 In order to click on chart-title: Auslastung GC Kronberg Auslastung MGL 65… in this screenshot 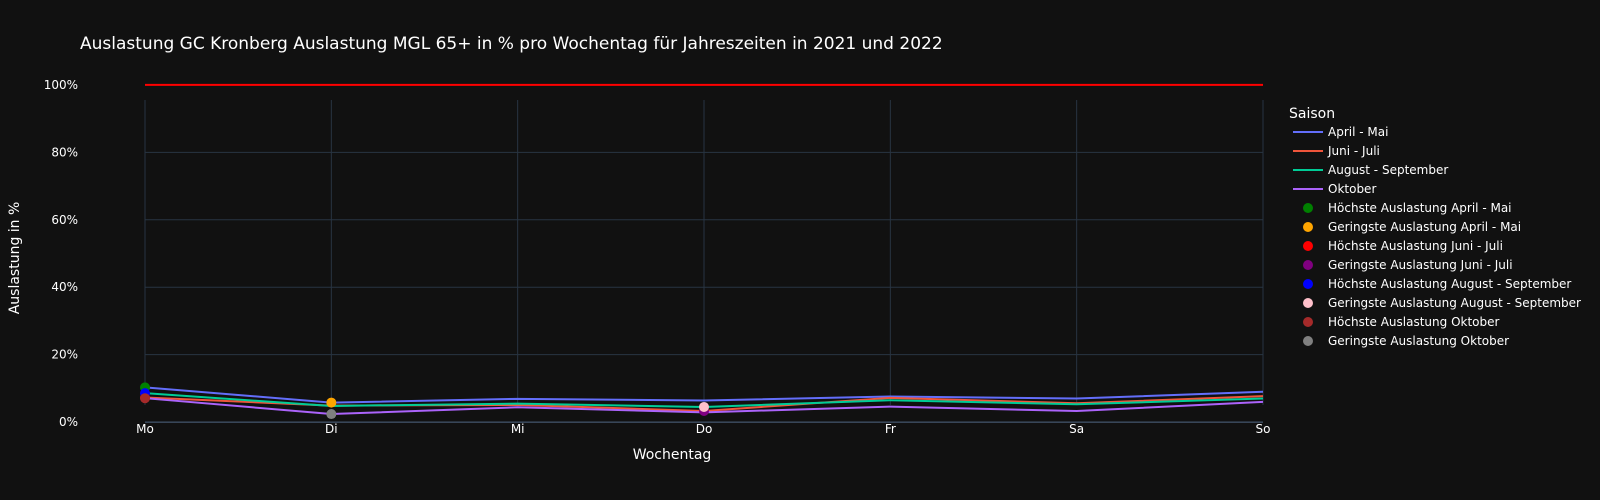, I will do `click(511, 44)`.